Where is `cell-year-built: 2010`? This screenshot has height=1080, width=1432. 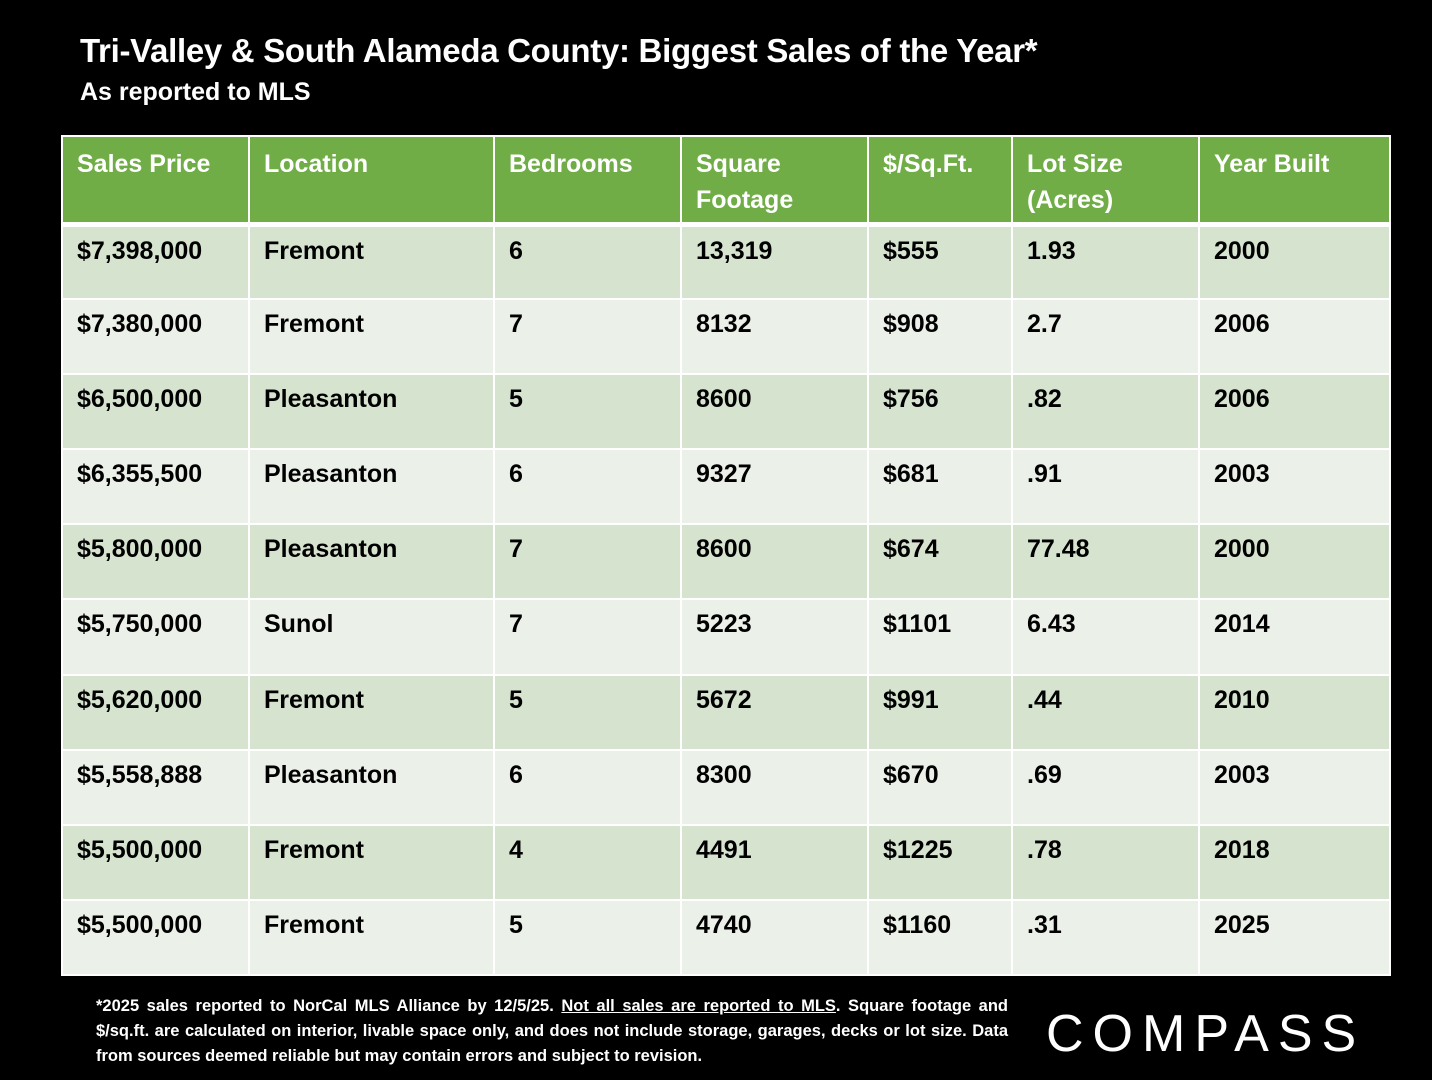
cell-year-built: 2010 is located at coordinates (1294, 712).